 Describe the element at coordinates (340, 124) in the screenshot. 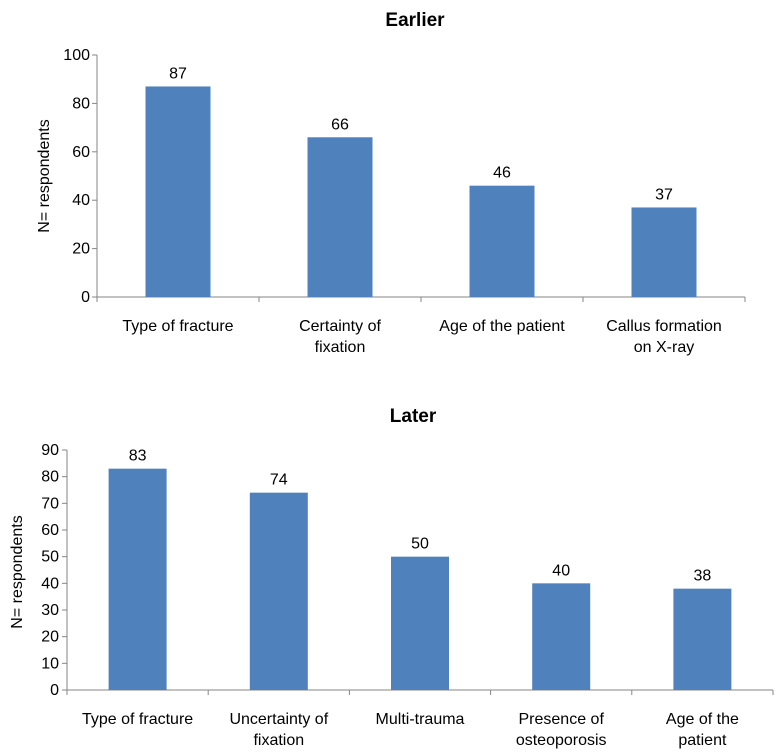

I see `data-label: 66` at that location.